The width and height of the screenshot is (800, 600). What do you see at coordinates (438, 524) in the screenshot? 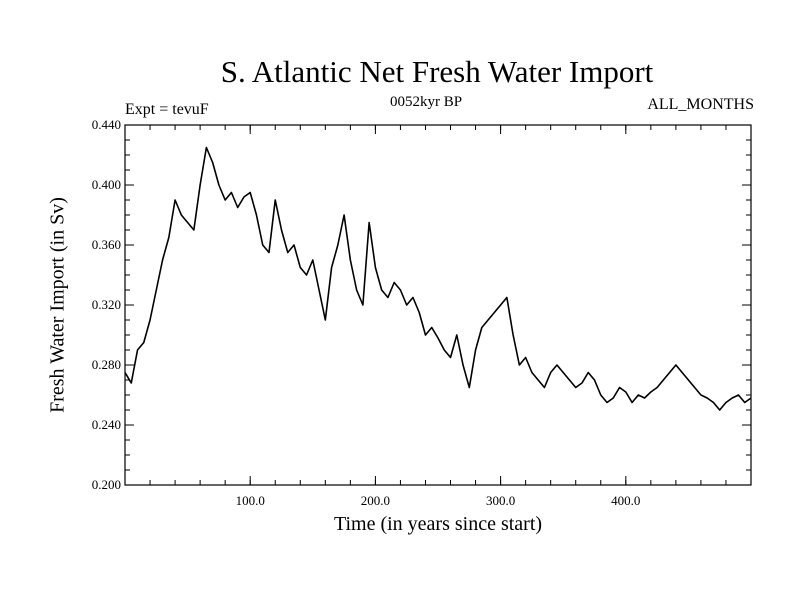
I see `x-axis-label: Time (in years since start)` at bounding box center [438, 524].